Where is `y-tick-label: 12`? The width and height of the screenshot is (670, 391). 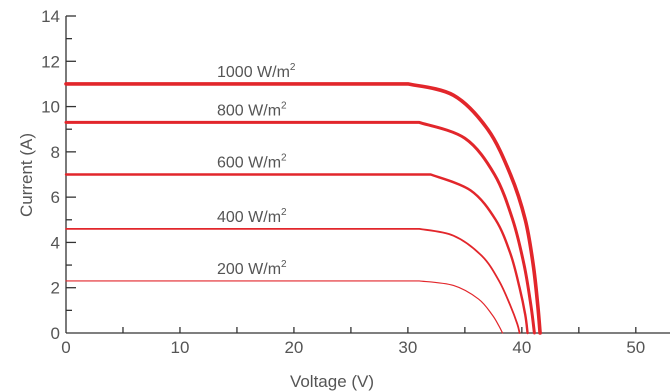 y-tick-label: 12 is located at coordinates (50, 61).